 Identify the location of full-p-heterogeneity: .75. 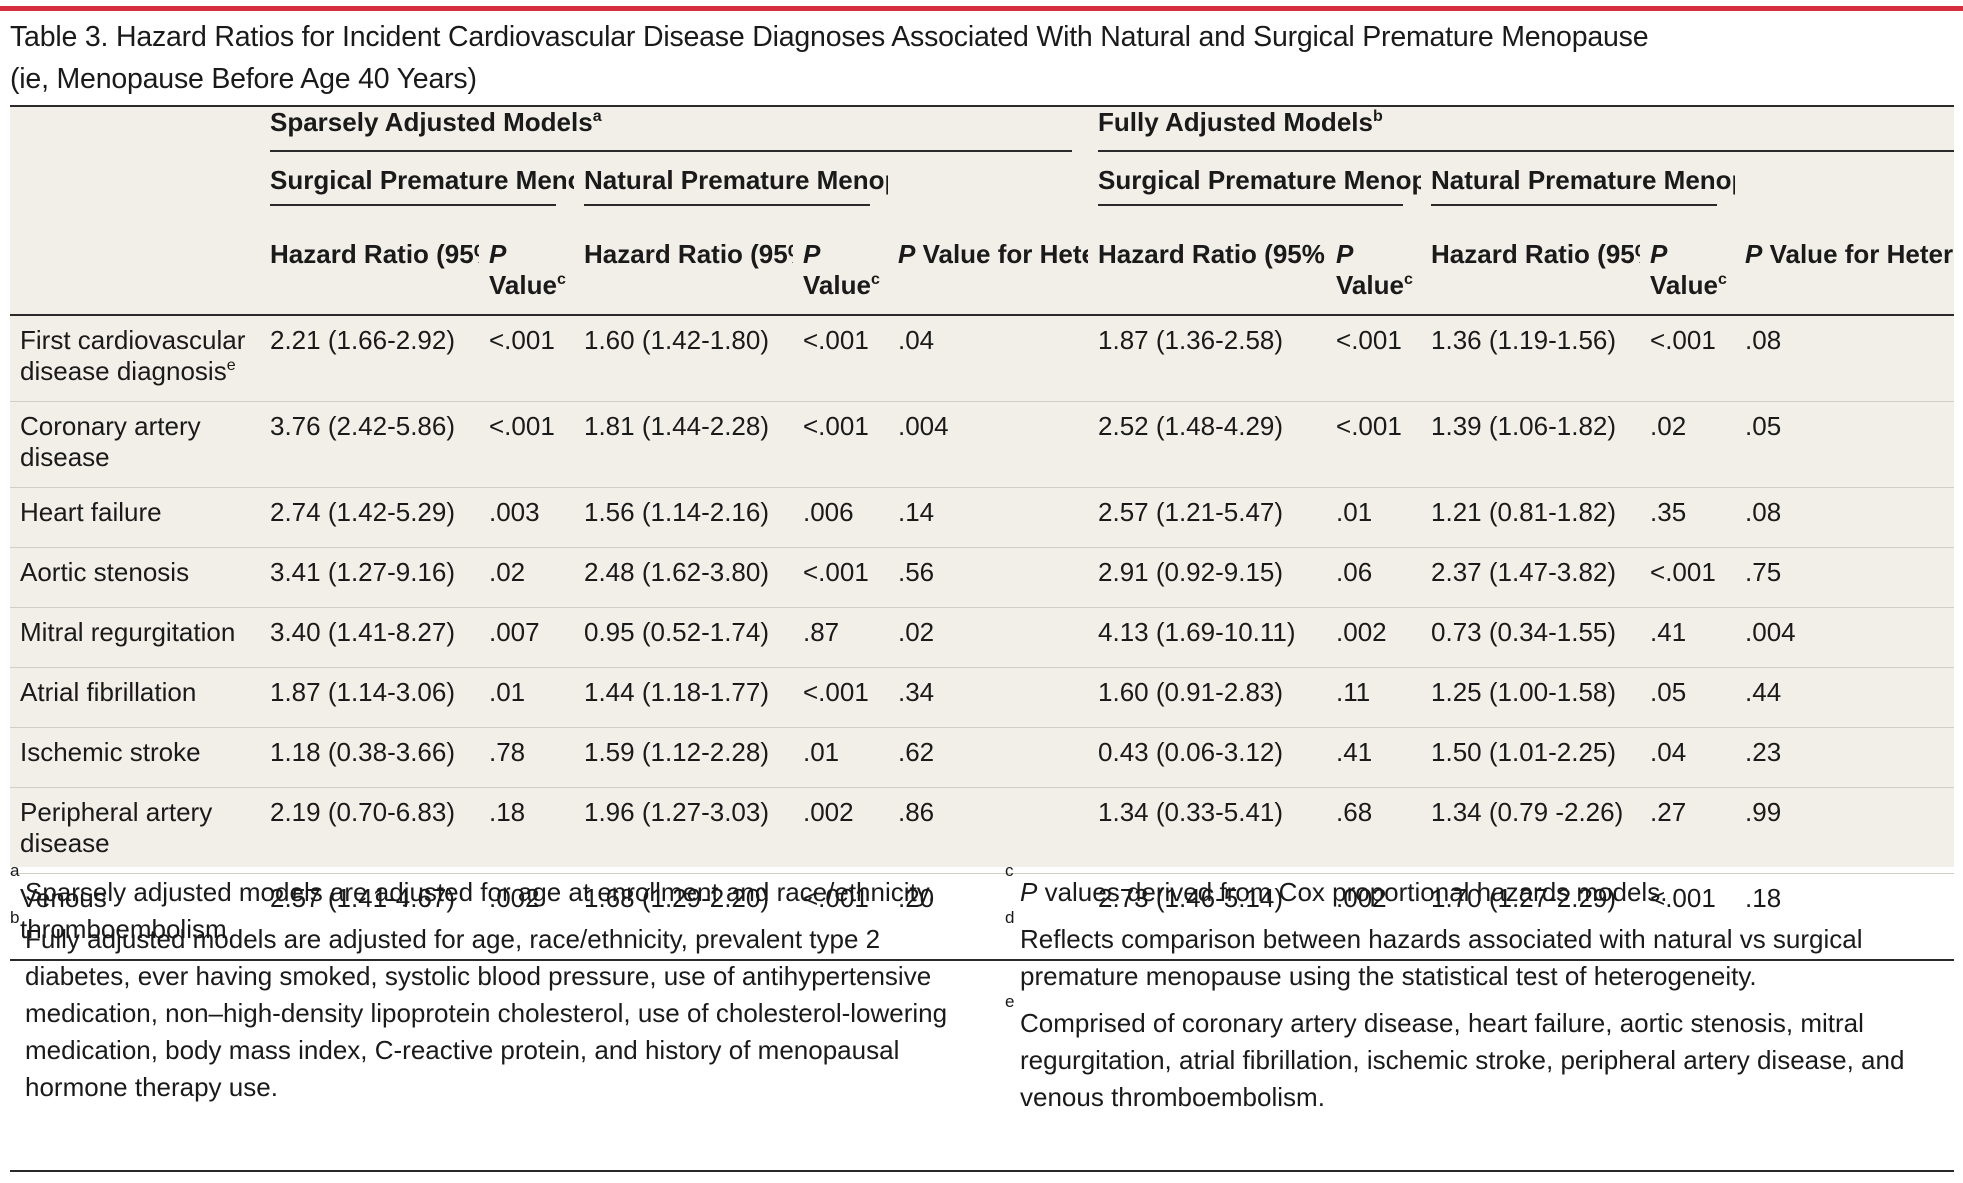
(1845, 577).